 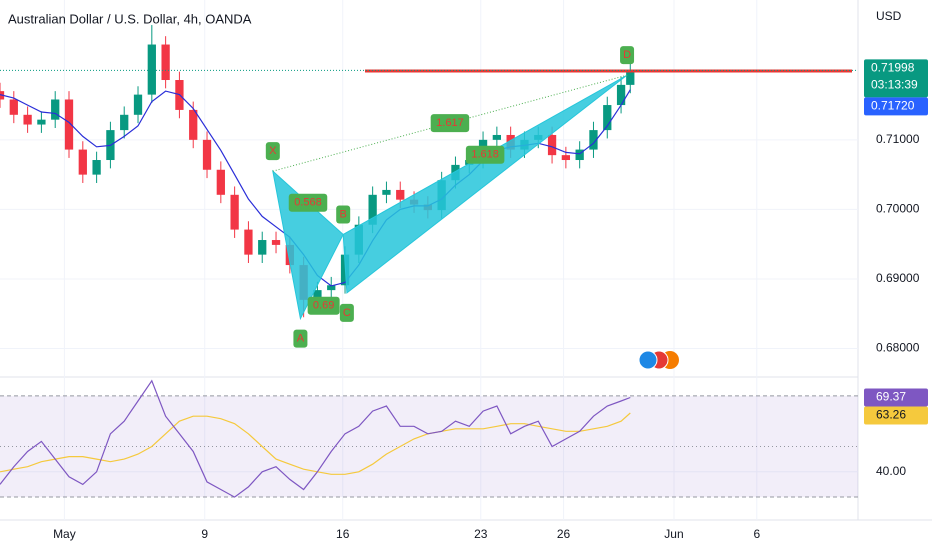 I want to click on pattern-point-label: B, so click(x=343, y=214).